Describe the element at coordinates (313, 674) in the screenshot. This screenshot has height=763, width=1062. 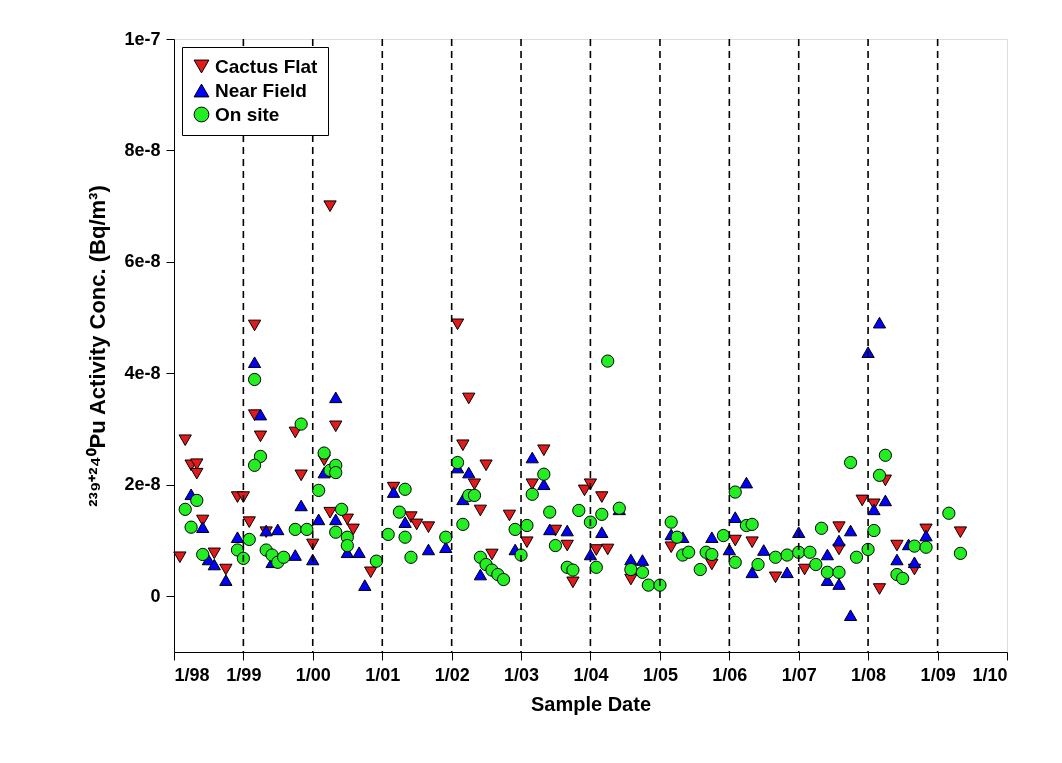
I see `x-tick-label: 1/00` at that location.